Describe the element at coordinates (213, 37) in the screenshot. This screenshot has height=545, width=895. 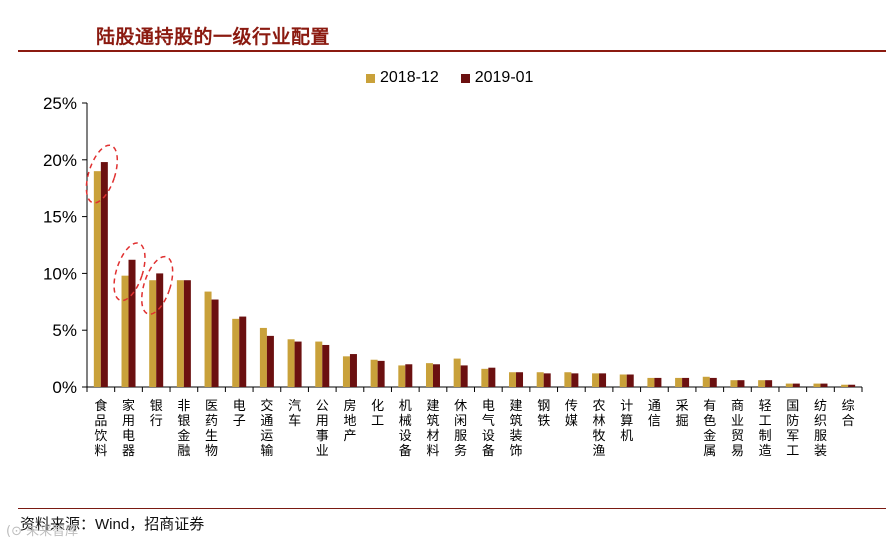
I see `page-title: 陆股通持股的一级行业配置` at that location.